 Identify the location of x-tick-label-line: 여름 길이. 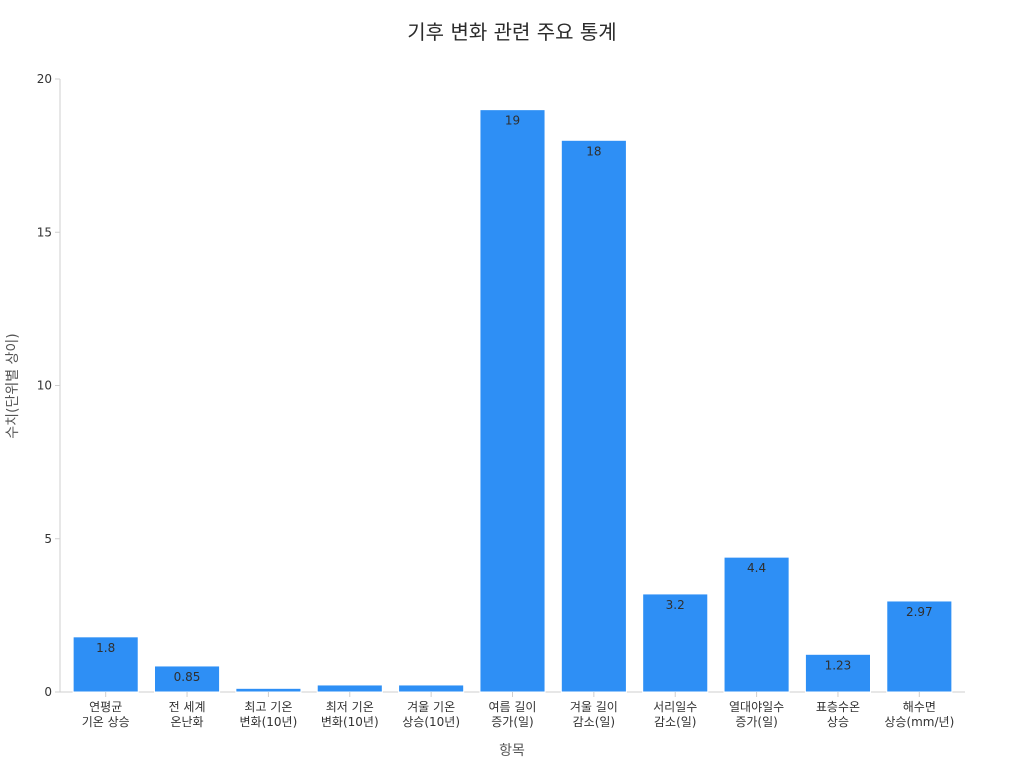
(513, 707).